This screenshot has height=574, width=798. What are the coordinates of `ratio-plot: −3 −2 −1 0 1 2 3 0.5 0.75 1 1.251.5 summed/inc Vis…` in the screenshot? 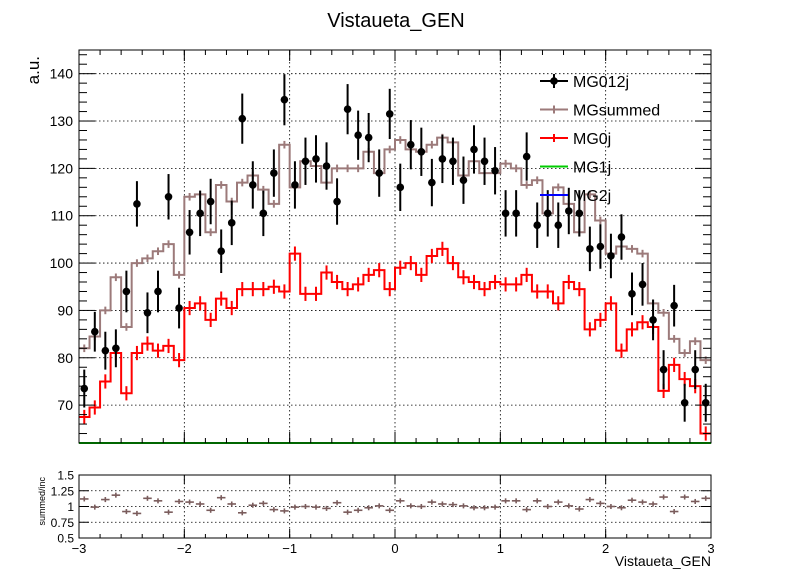 It's located at (376, 519).